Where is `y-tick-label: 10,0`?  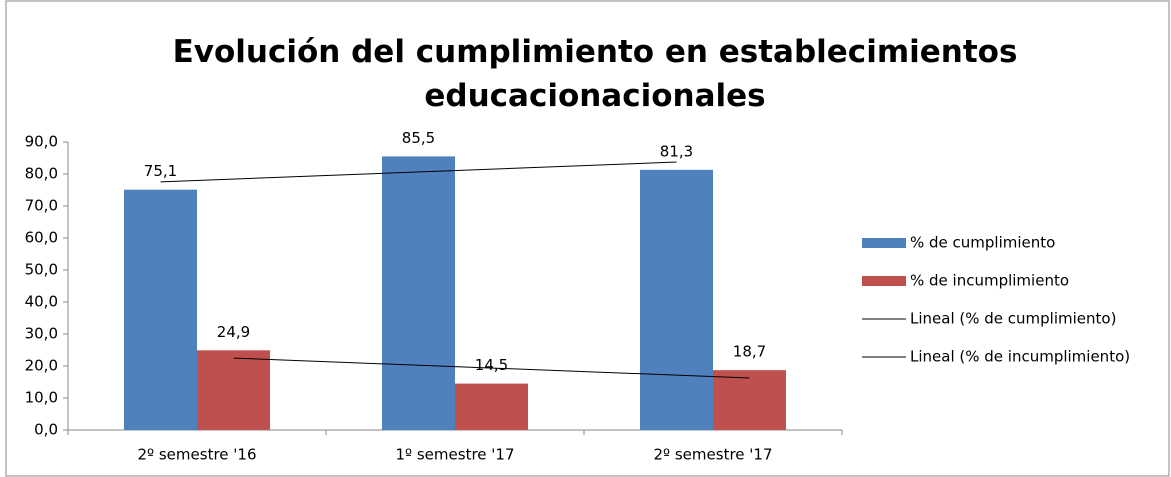 y-tick-label: 10,0 is located at coordinates (41, 398).